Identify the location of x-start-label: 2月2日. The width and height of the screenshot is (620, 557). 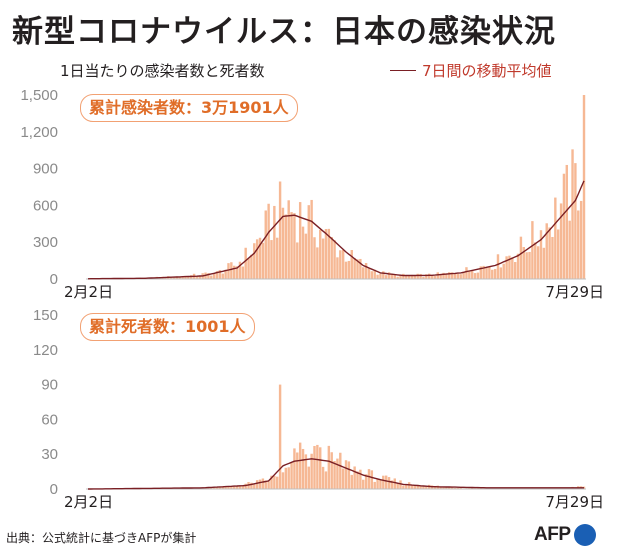
(88, 502).